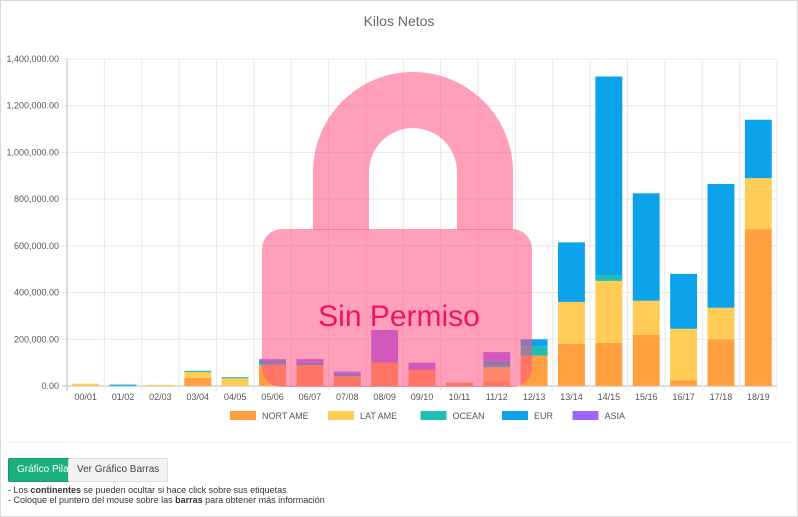 This screenshot has width=798, height=517. What do you see at coordinates (285, 416) in the screenshot?
I see `legend-label: NORT AME` at bounding box center [285, 416].